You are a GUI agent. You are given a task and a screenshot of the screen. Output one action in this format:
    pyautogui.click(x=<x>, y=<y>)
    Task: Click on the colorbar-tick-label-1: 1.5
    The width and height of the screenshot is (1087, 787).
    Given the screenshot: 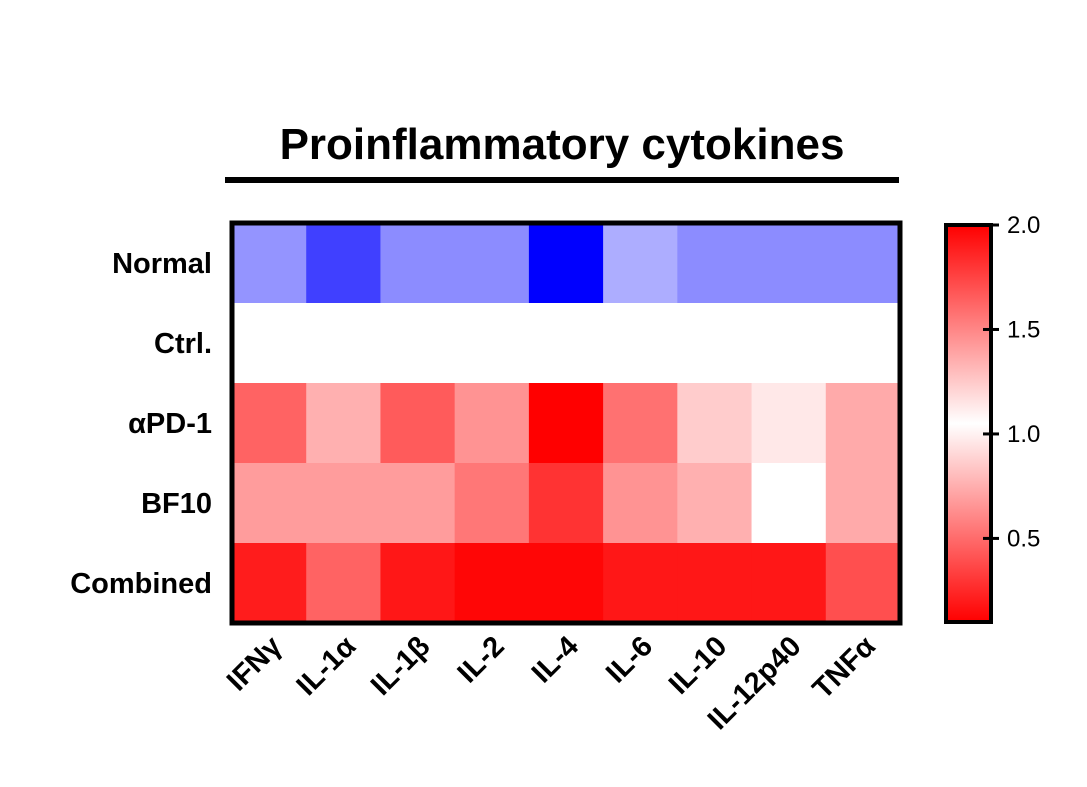 What is the action you would take?
    pyautogui.click(x=1023, y=329)
    